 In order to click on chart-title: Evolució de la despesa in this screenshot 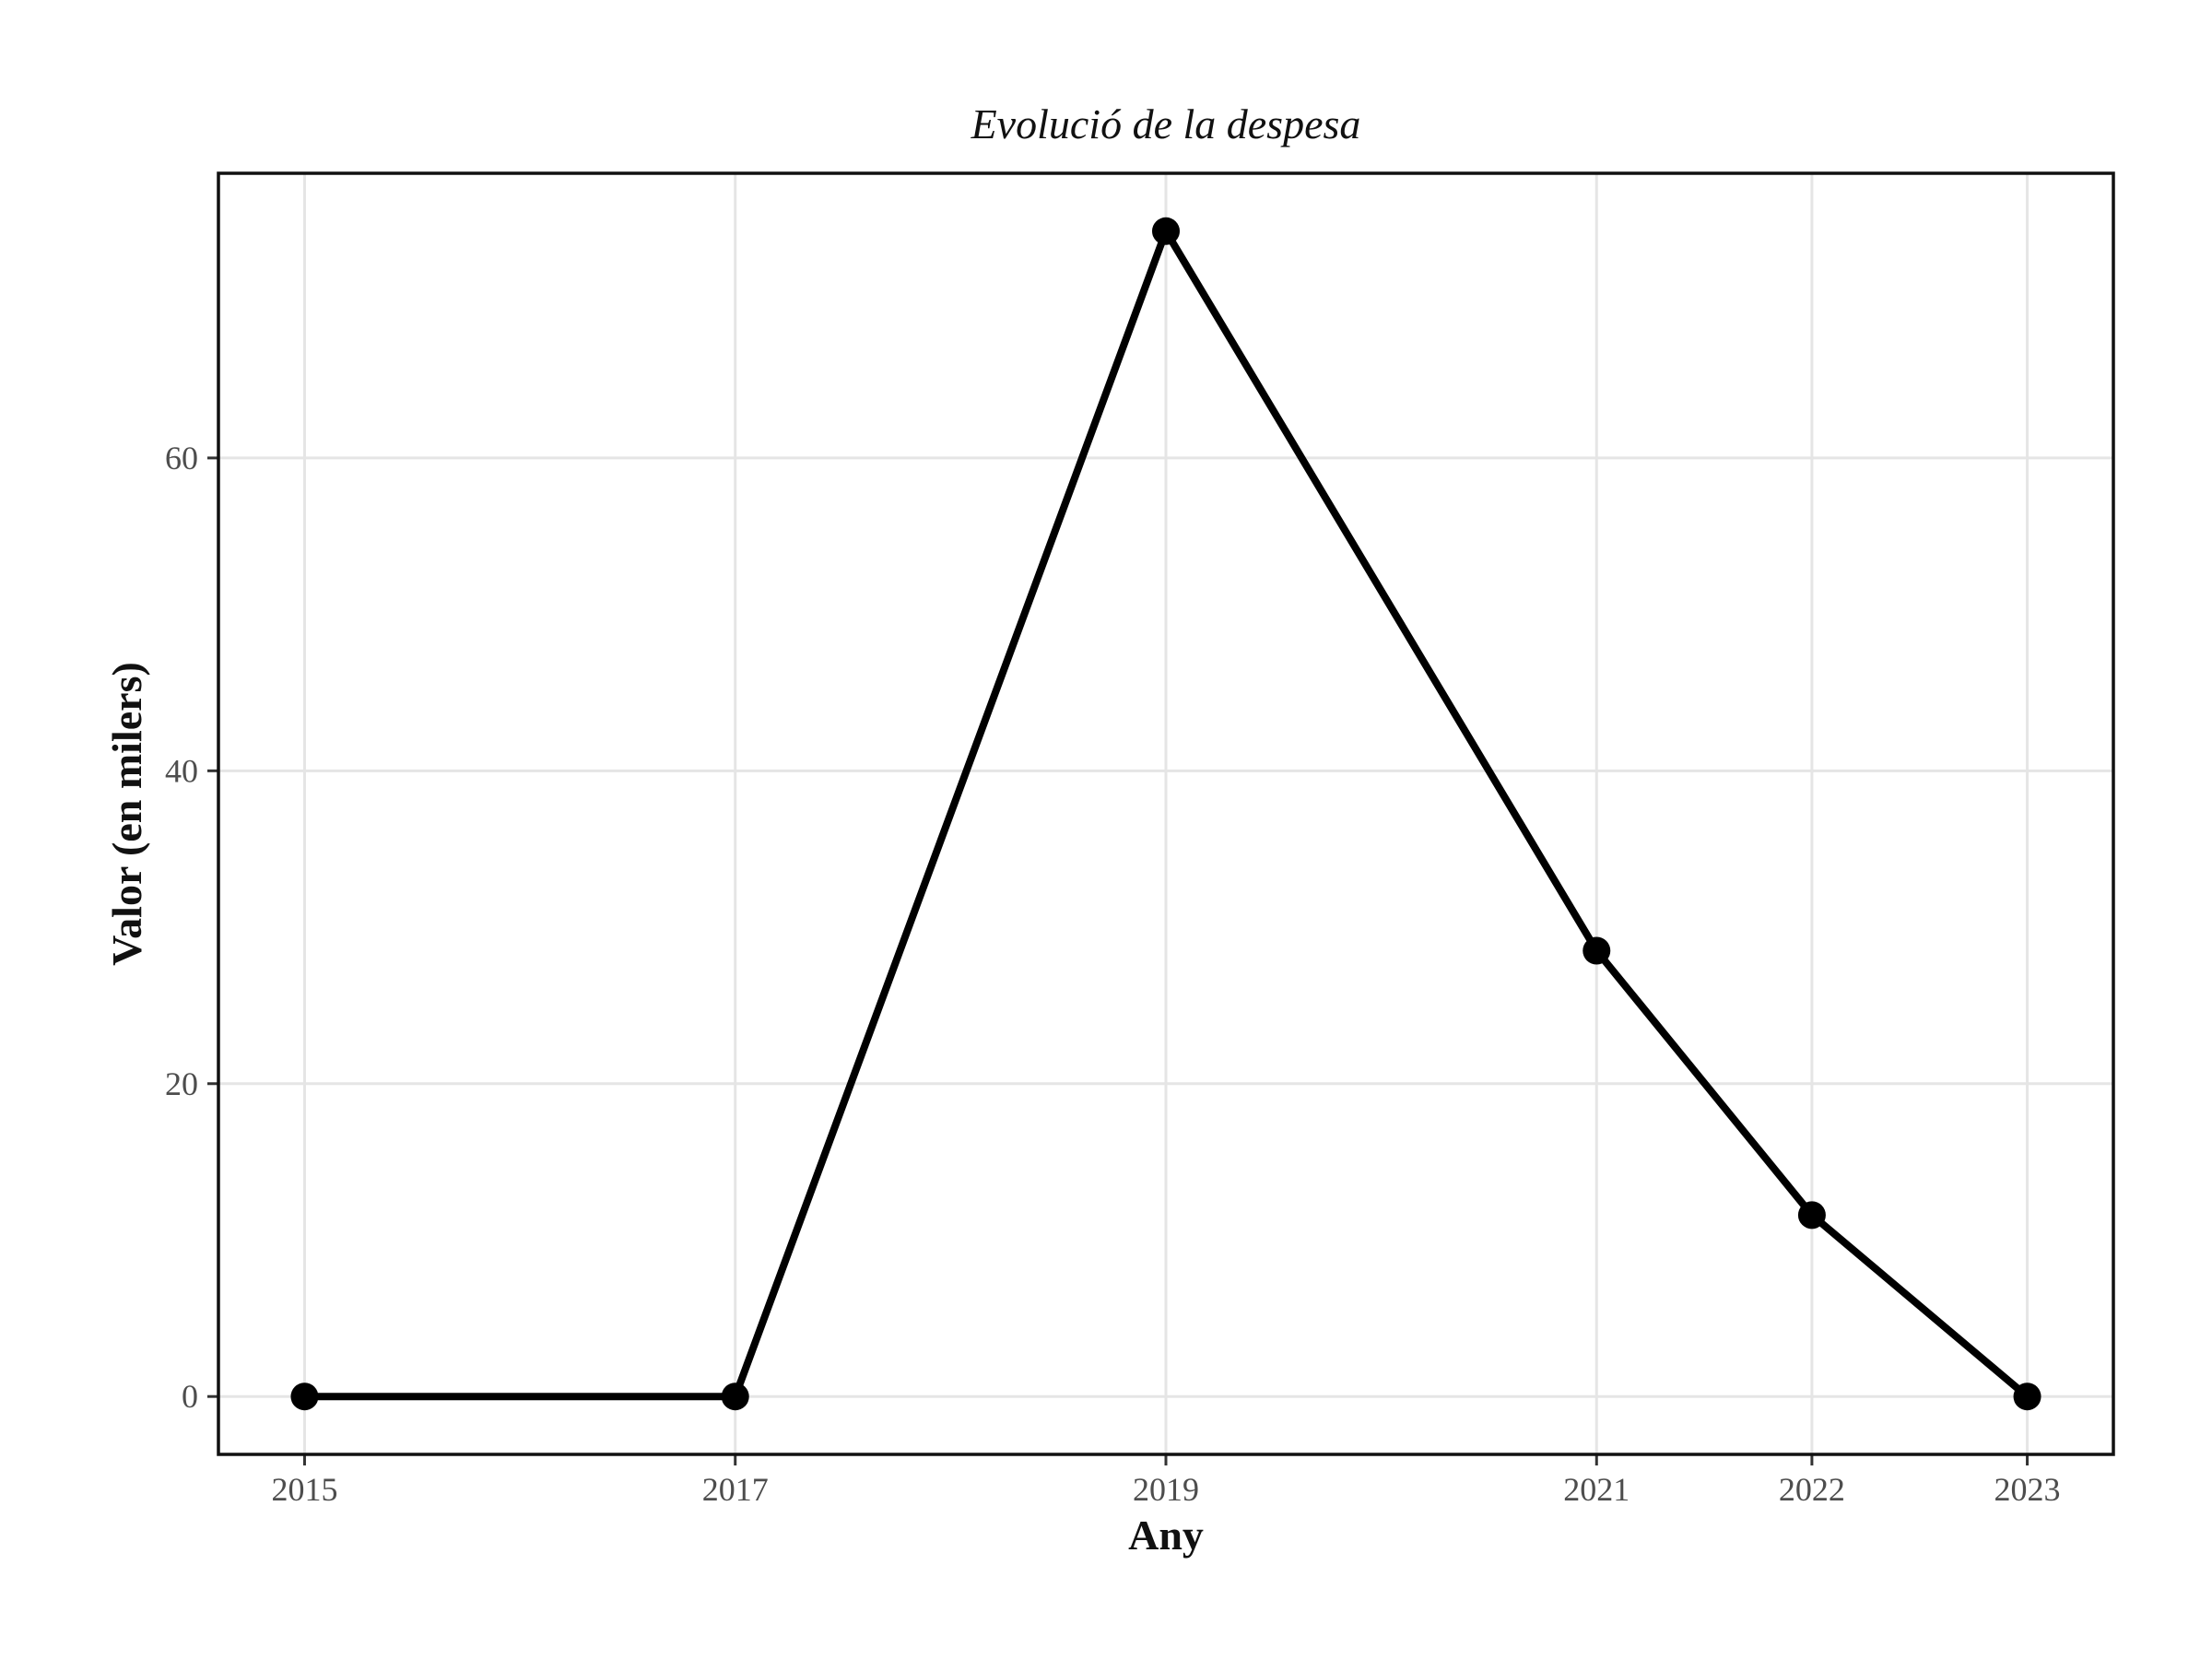, I will do `click(1166, 123)`.